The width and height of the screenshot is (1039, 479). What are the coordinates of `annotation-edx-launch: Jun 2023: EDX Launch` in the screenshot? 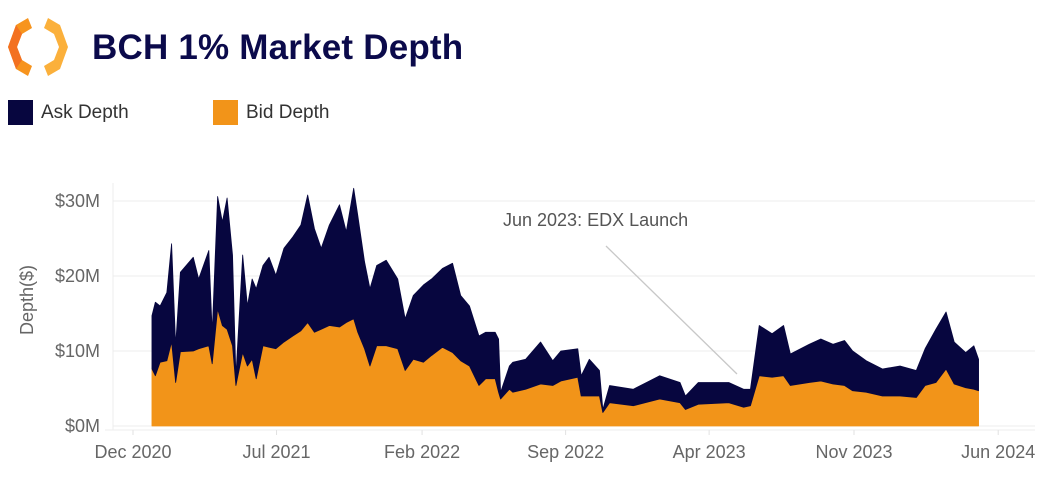 It's located at (595, 220).